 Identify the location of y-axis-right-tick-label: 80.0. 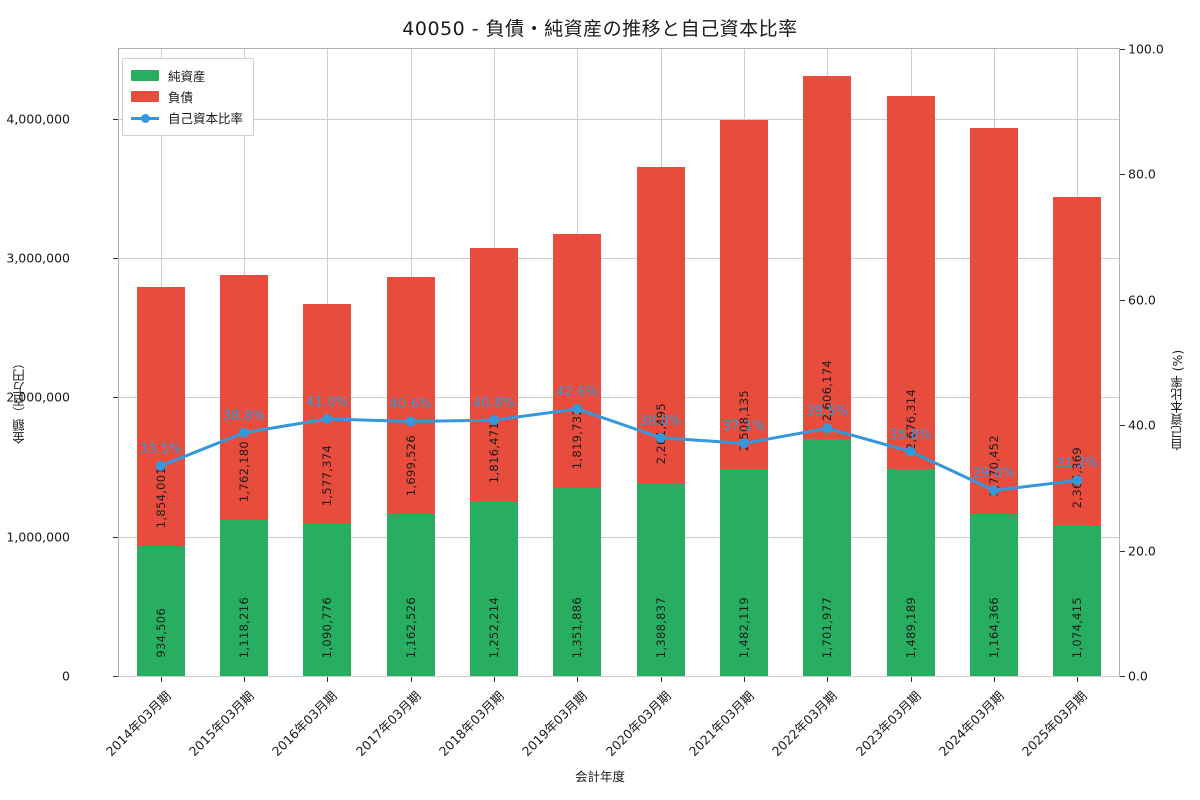
(1142, 174).